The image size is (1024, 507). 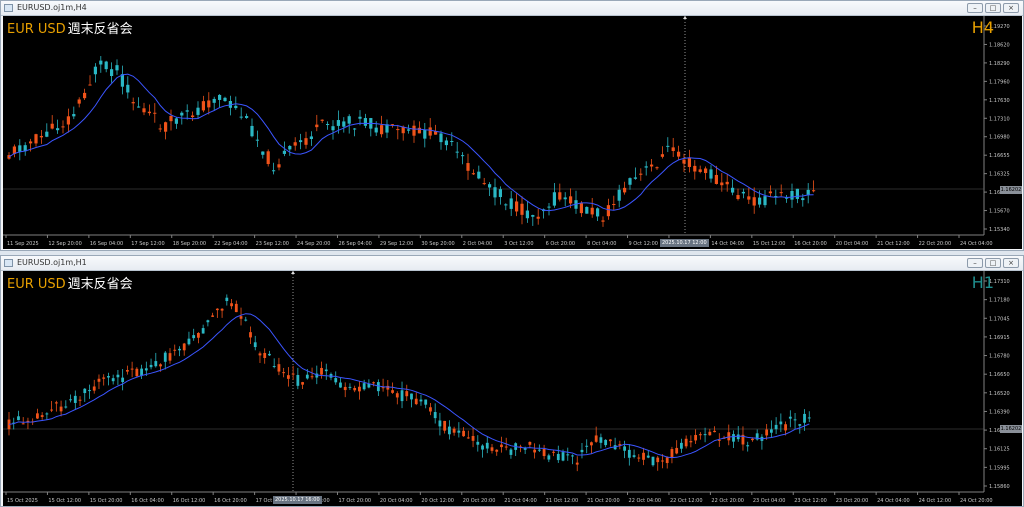 What do you see at coordinates (999, 282) in the screenshot?
I see `price-label: 1.17310` at bounding box center [999, 282].